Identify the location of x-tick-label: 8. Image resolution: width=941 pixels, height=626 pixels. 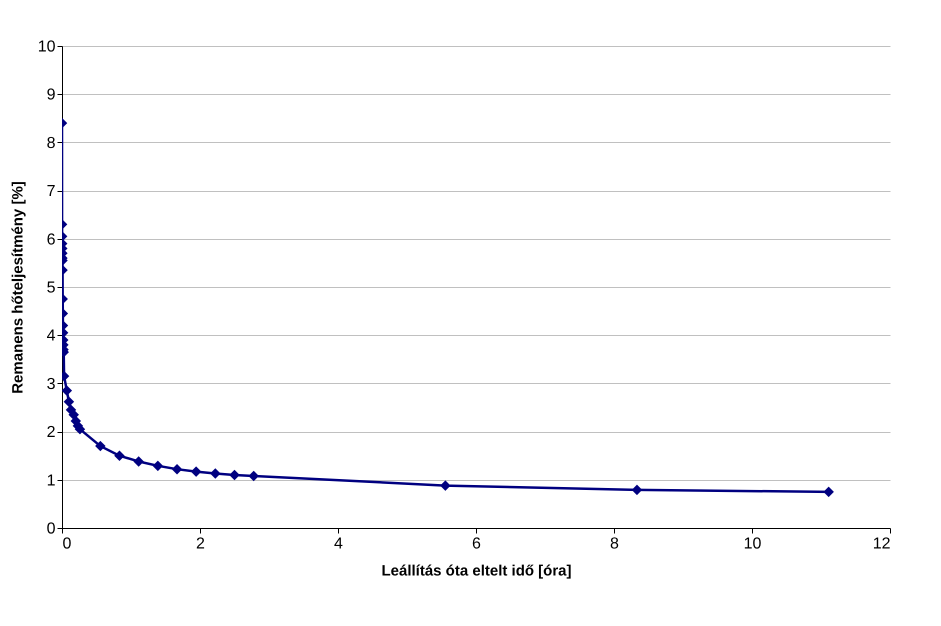
(615, 544).